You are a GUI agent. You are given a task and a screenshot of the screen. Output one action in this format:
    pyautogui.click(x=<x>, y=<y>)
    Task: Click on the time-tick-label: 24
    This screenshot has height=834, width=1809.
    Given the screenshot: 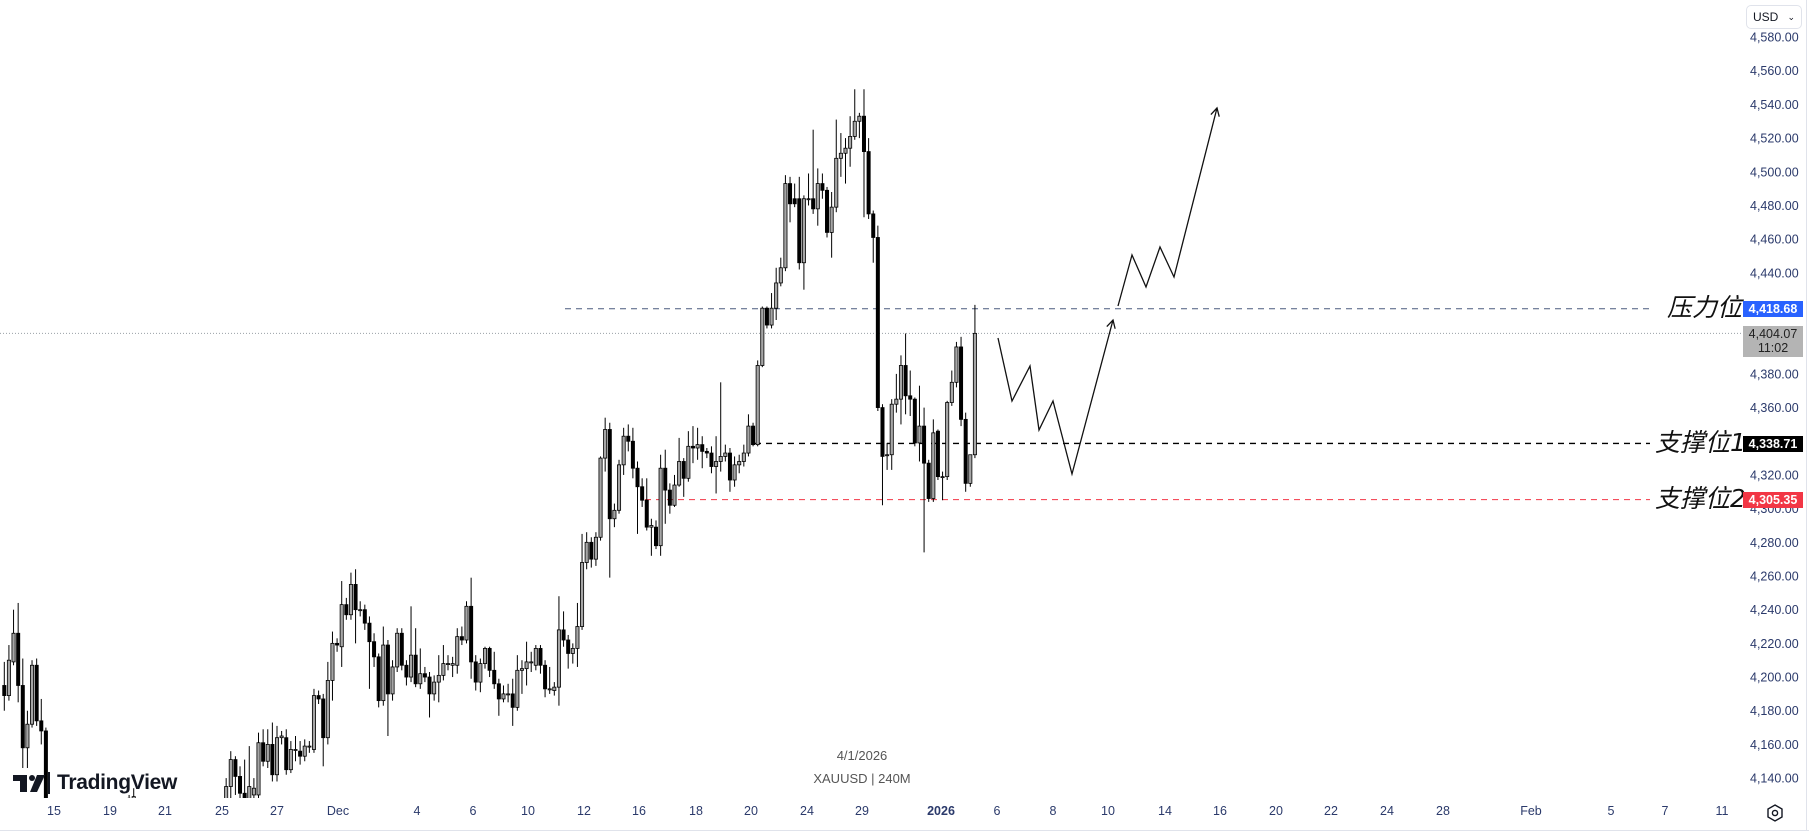 What is the action you would take?
    pyautogui.click(x=1387, y=811)
    